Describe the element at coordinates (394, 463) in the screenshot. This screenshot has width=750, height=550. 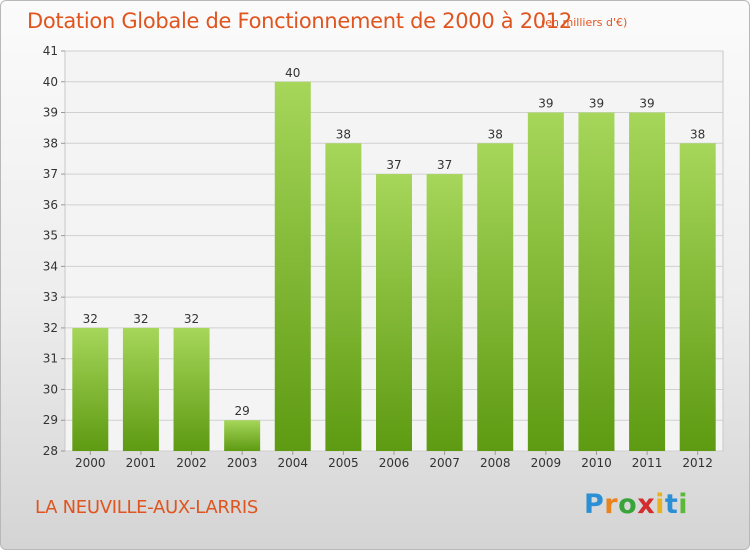
I see `x-tick-label: 2006` at that location.